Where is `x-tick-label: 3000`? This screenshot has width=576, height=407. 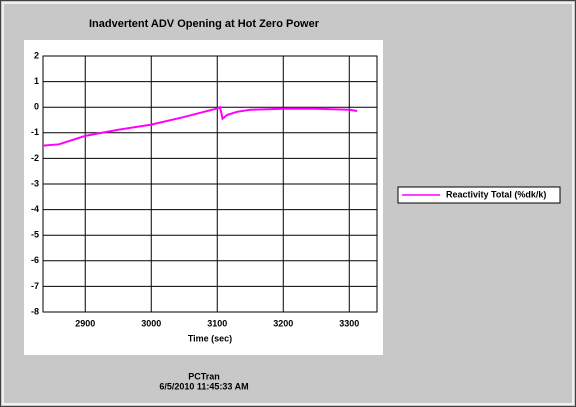
x-tick-label: 3000 is located at coordinates (151, 323).